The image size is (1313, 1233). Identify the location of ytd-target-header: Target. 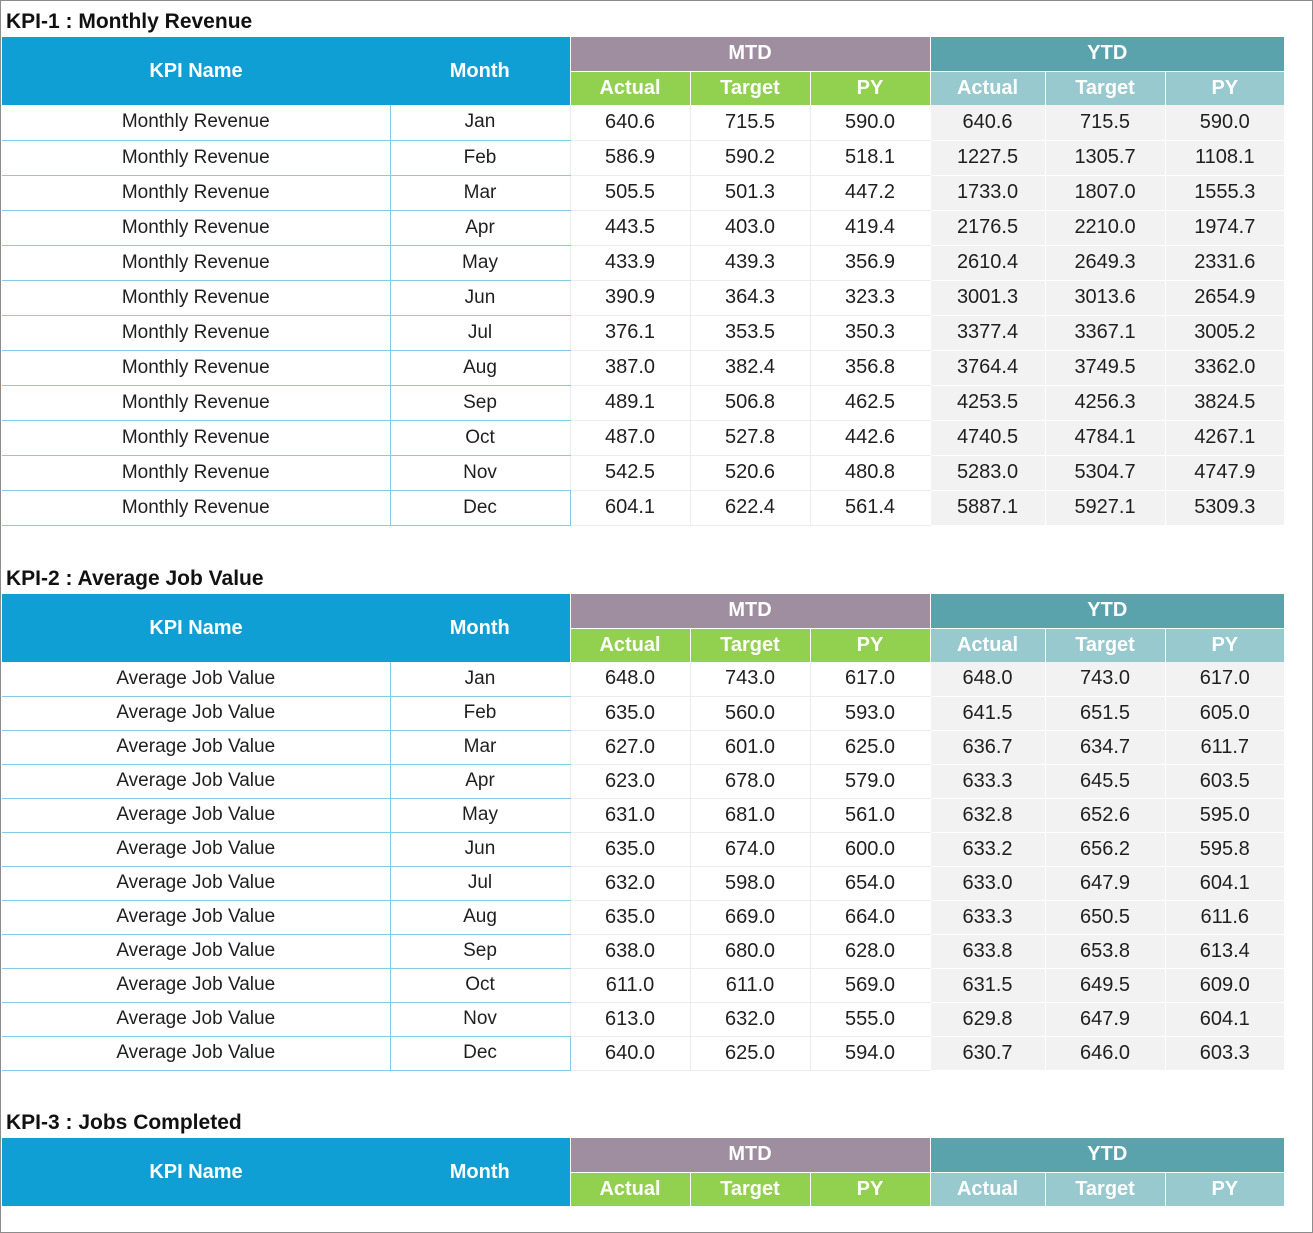
(1105, 644).